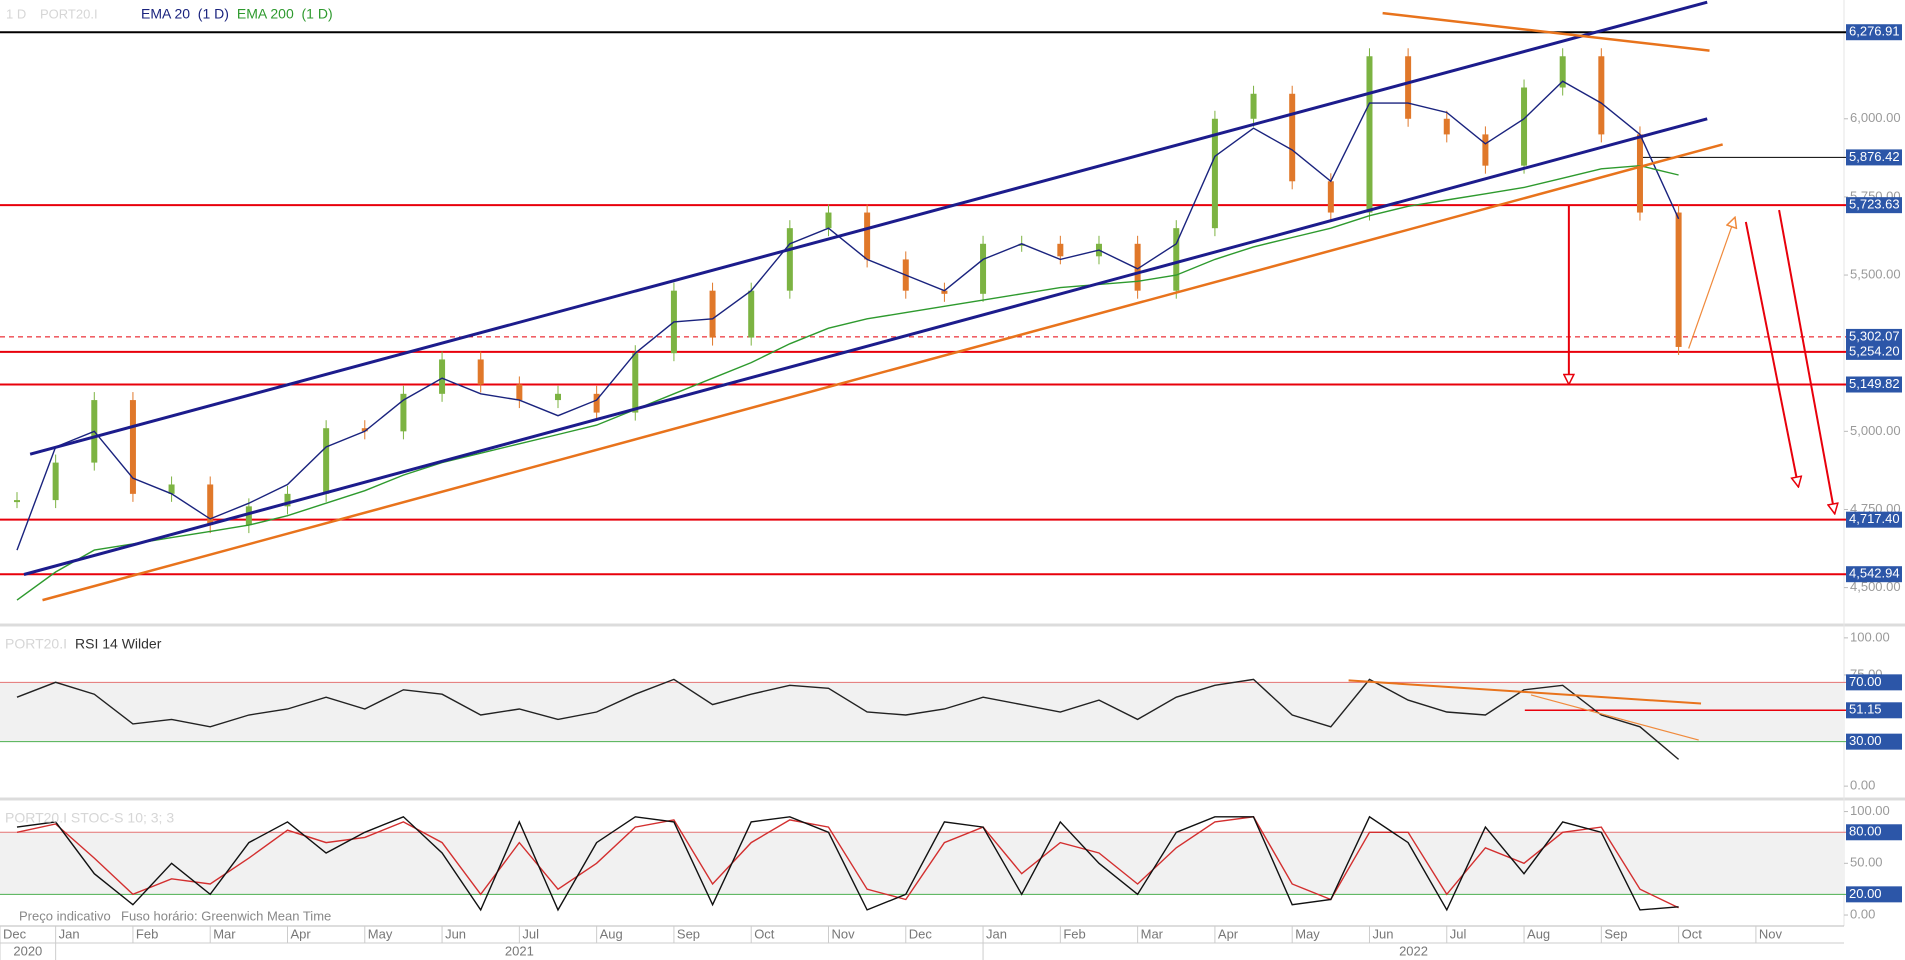 The height and width of the screenshot is (960, 1905). Describe the element at coordinates (65, 915) in the screenshot. I see `footer-note: Preço indicativo` at that location.